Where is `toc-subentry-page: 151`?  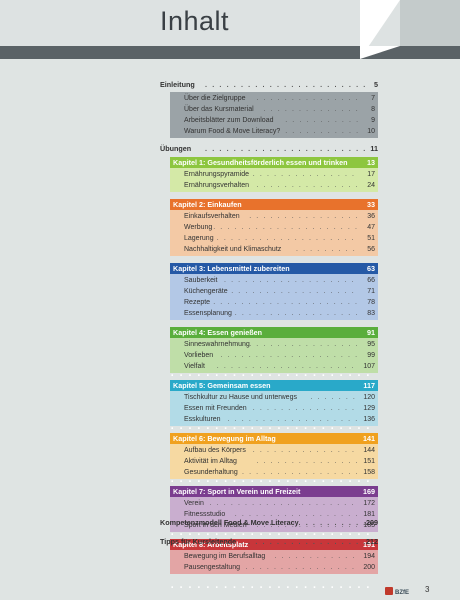 toc-subentry-page: 151 is located at coordinates (369, 461).